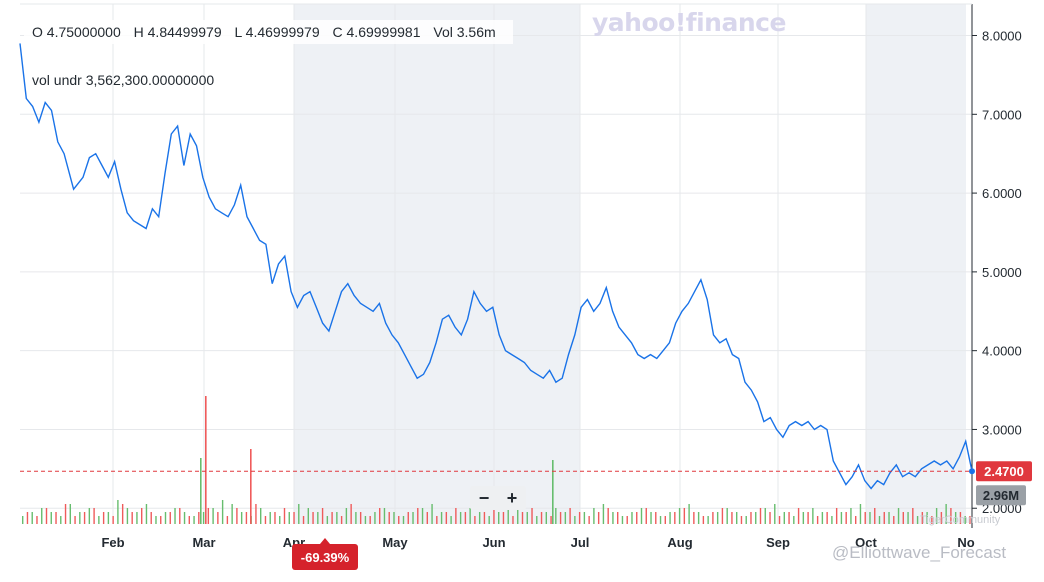  What do you see at coordinates (512, 497) in the screenshot?
I see `zoom-in-button: +` at bounding box center [512, 497].